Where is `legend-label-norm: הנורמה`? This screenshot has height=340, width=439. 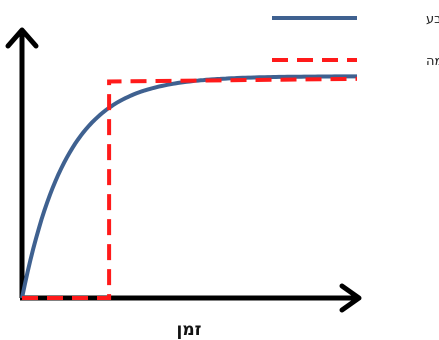
legend-label-norm: הנורמה is located at coordinates (432, 61).